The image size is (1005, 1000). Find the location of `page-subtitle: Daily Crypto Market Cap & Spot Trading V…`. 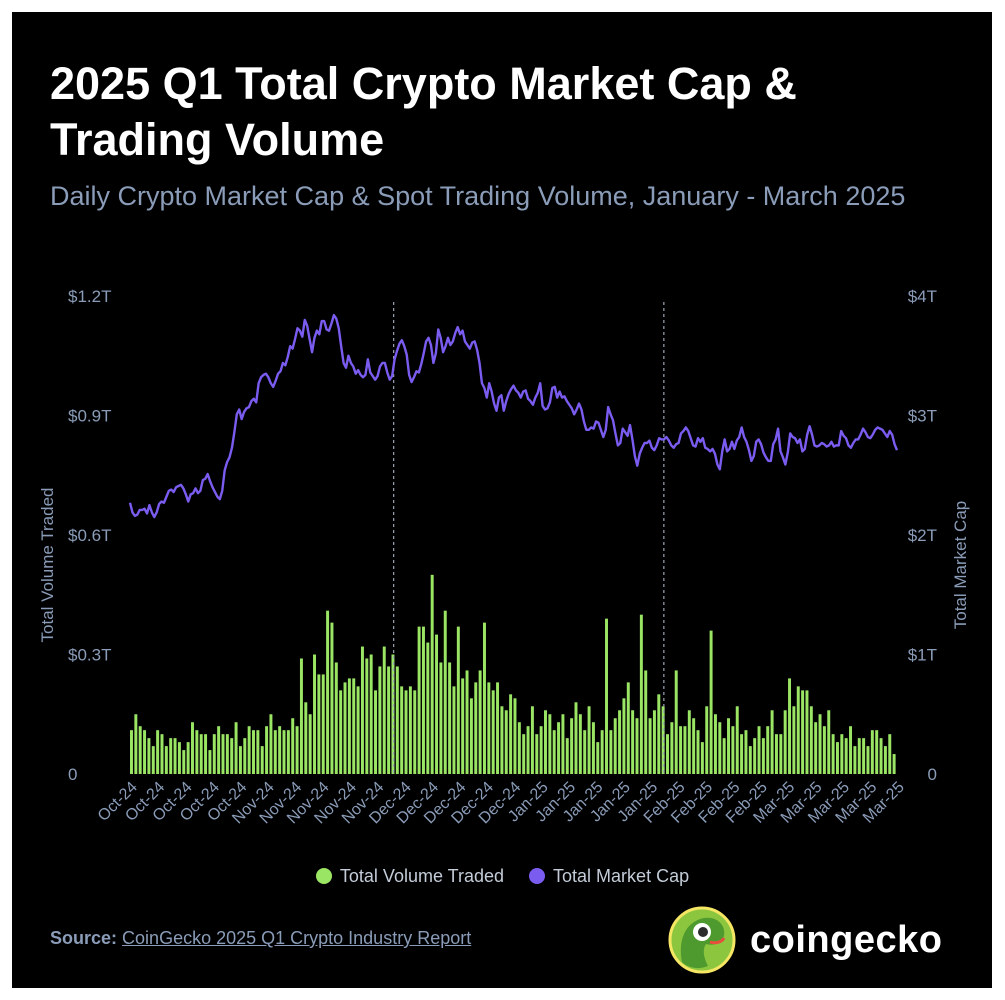

page-subtitle: Daily Crypto Market Cap & Spot Trading V… is located at coordinates (478, 196).